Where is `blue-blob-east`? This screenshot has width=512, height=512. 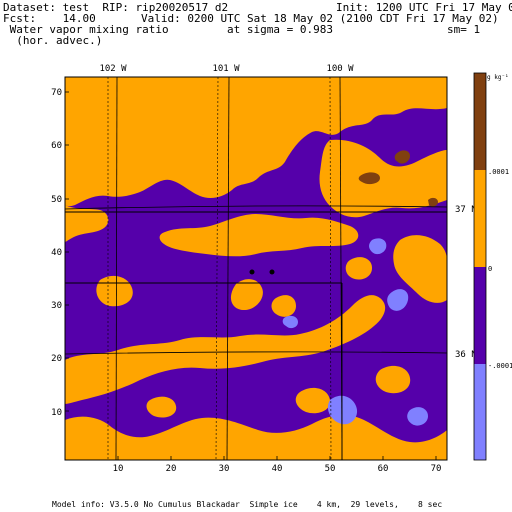 blue-blob-east is located at coordinates (398, 300).